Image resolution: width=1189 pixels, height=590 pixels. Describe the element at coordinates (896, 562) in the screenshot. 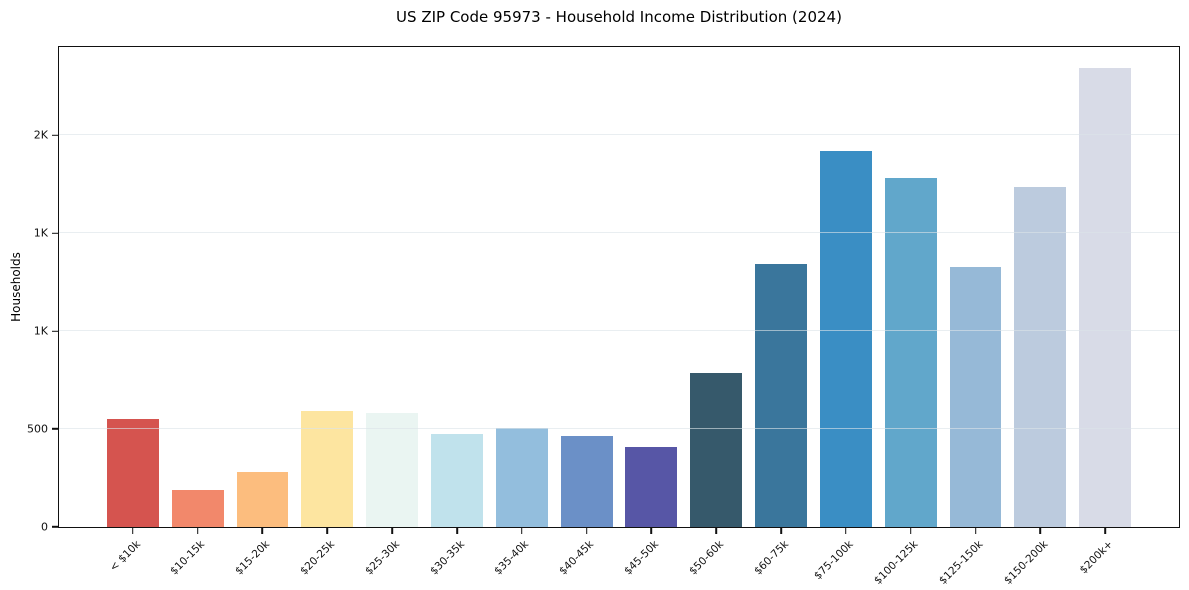

I see `x-tick-label: $100-125k` at that location.